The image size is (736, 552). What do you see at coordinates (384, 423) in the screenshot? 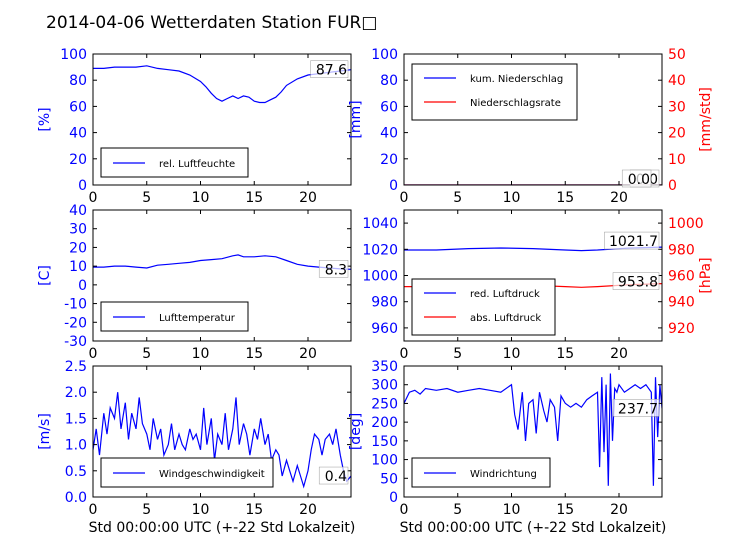
I see `y-tick-label: 200` at bounding box center [384, 423].